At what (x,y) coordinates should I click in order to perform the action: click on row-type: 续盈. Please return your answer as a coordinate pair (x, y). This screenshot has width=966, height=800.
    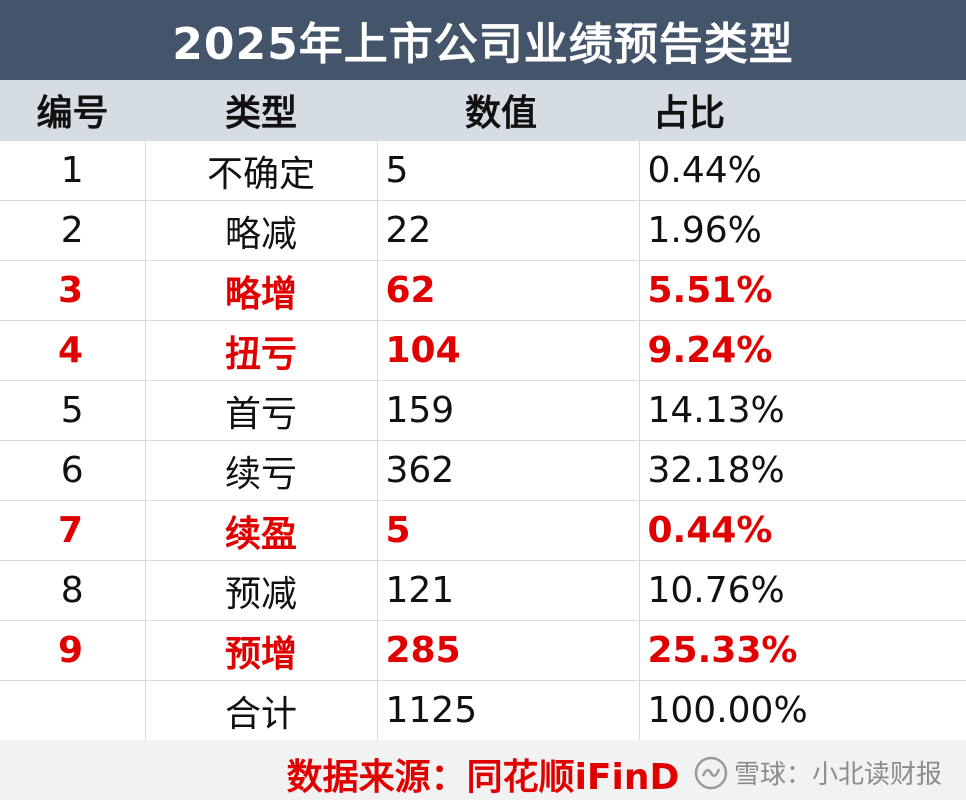
    Looking at the image, I should click on (261, 530).